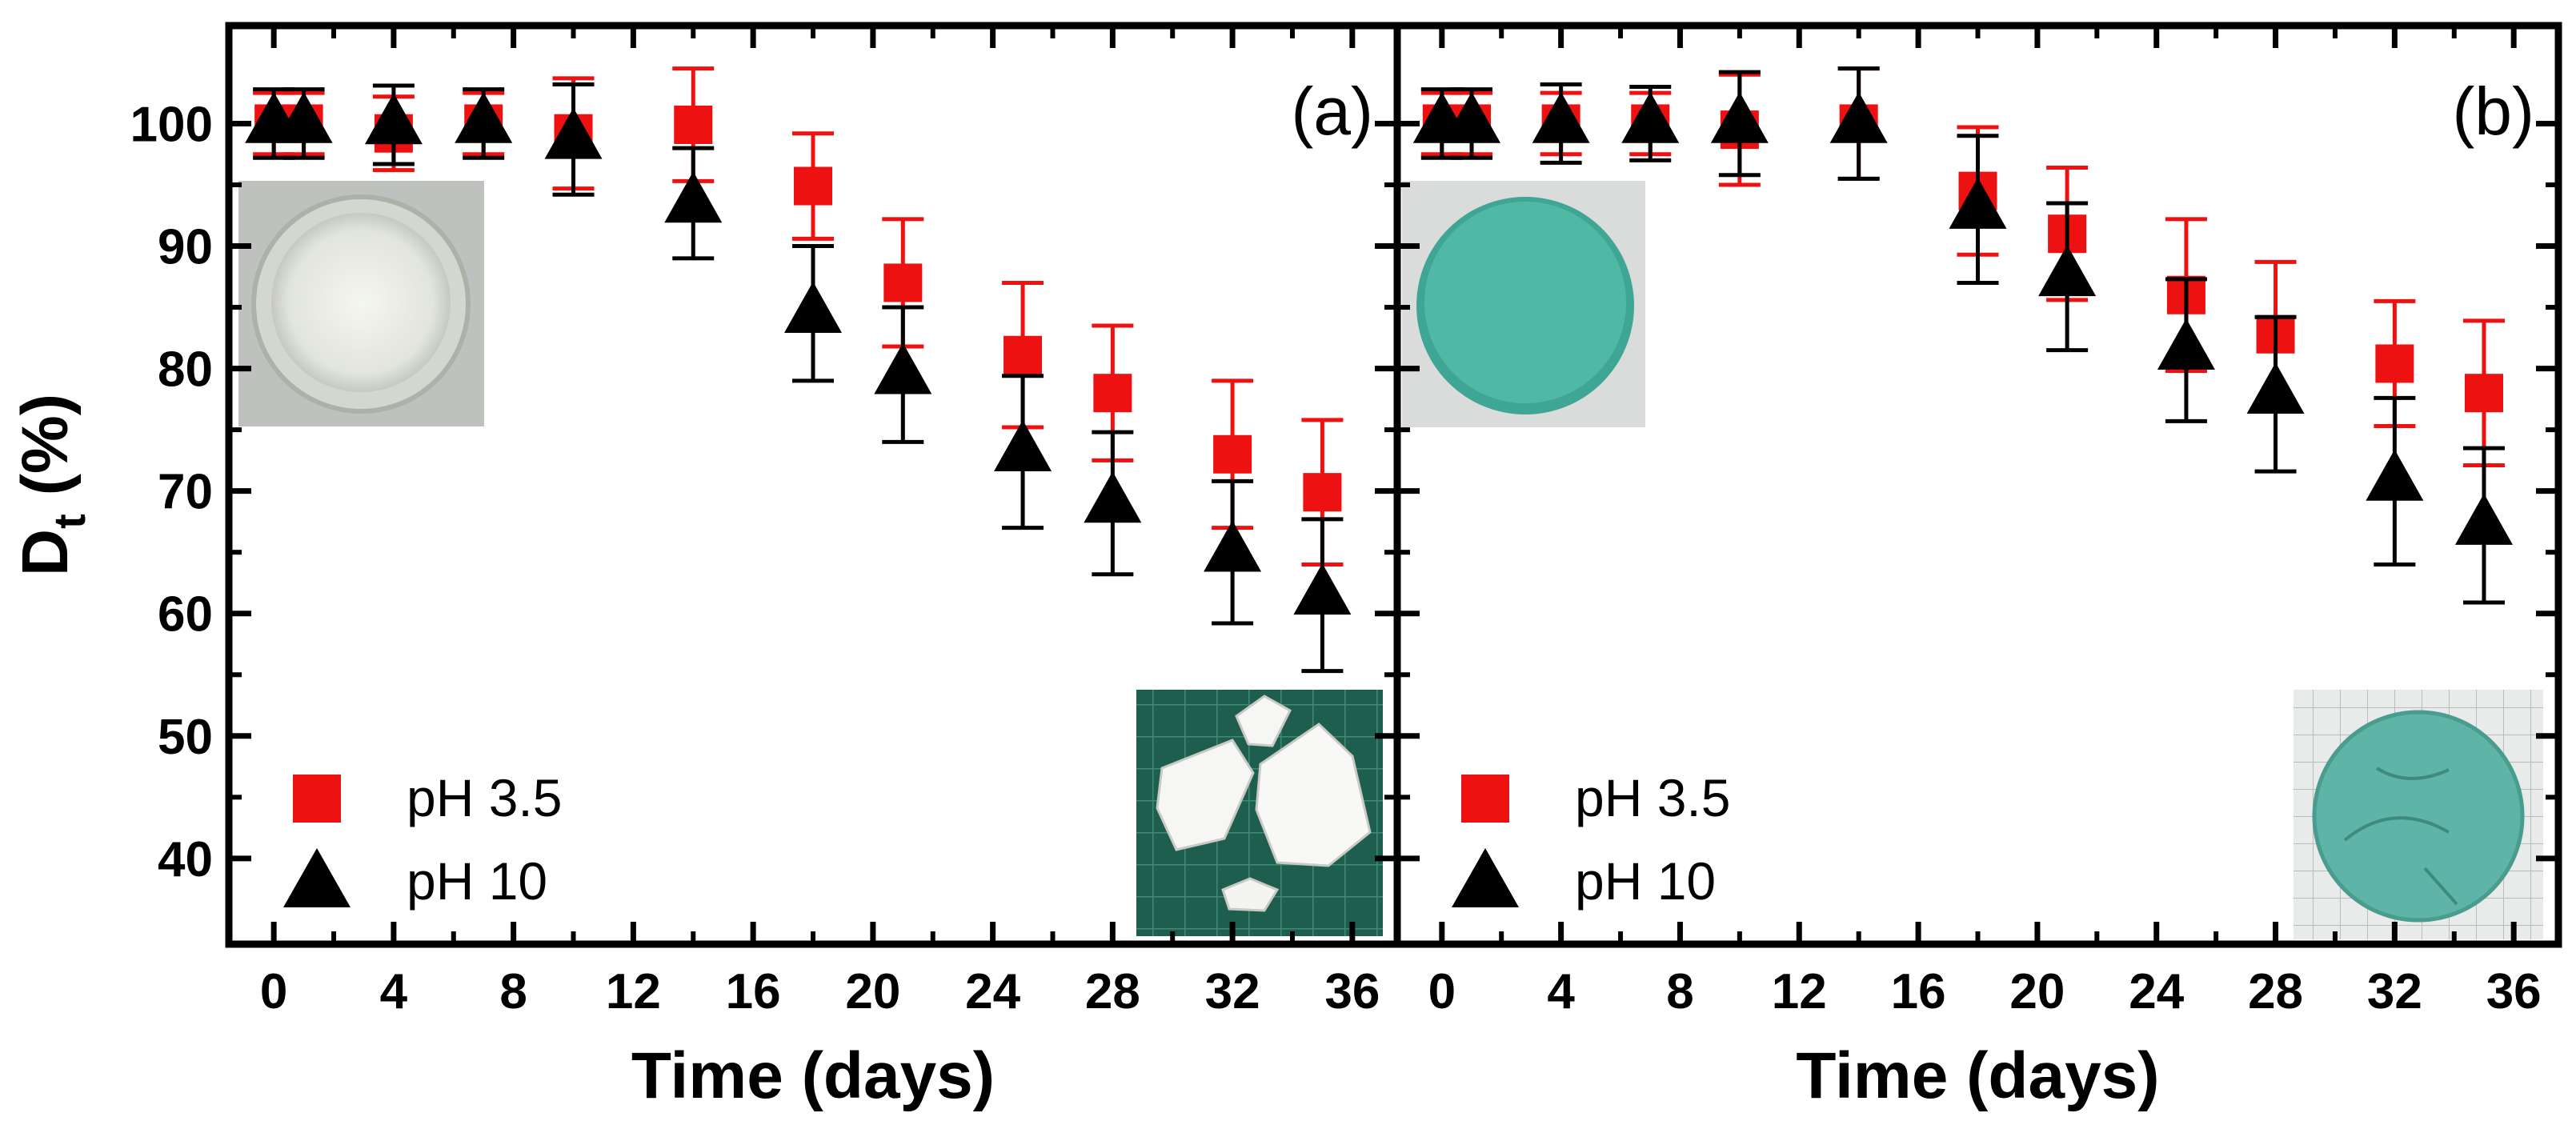 Image resolution: width=2576 pixels, height=1129 pixels. What do you see at coordinates (185, 247) in the screenshot?
I see `y-tick-label: 90` at bounding box center [185, 247].